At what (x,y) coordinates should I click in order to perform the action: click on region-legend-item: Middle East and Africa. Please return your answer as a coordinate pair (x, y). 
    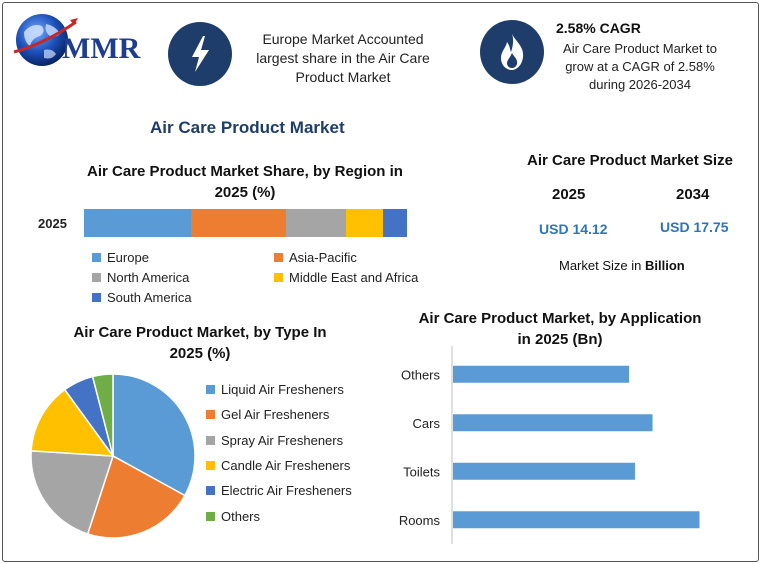
    Looking at the image, I should click on (346, 277).